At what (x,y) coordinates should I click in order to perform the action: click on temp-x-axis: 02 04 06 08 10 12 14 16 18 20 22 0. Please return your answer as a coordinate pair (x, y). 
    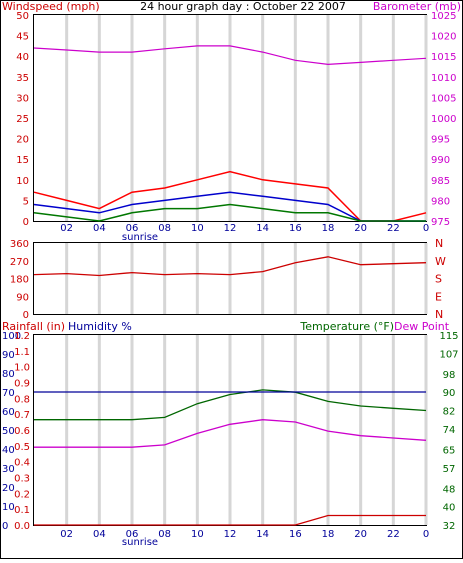
    Looking at the image, I should click on (244, 534).